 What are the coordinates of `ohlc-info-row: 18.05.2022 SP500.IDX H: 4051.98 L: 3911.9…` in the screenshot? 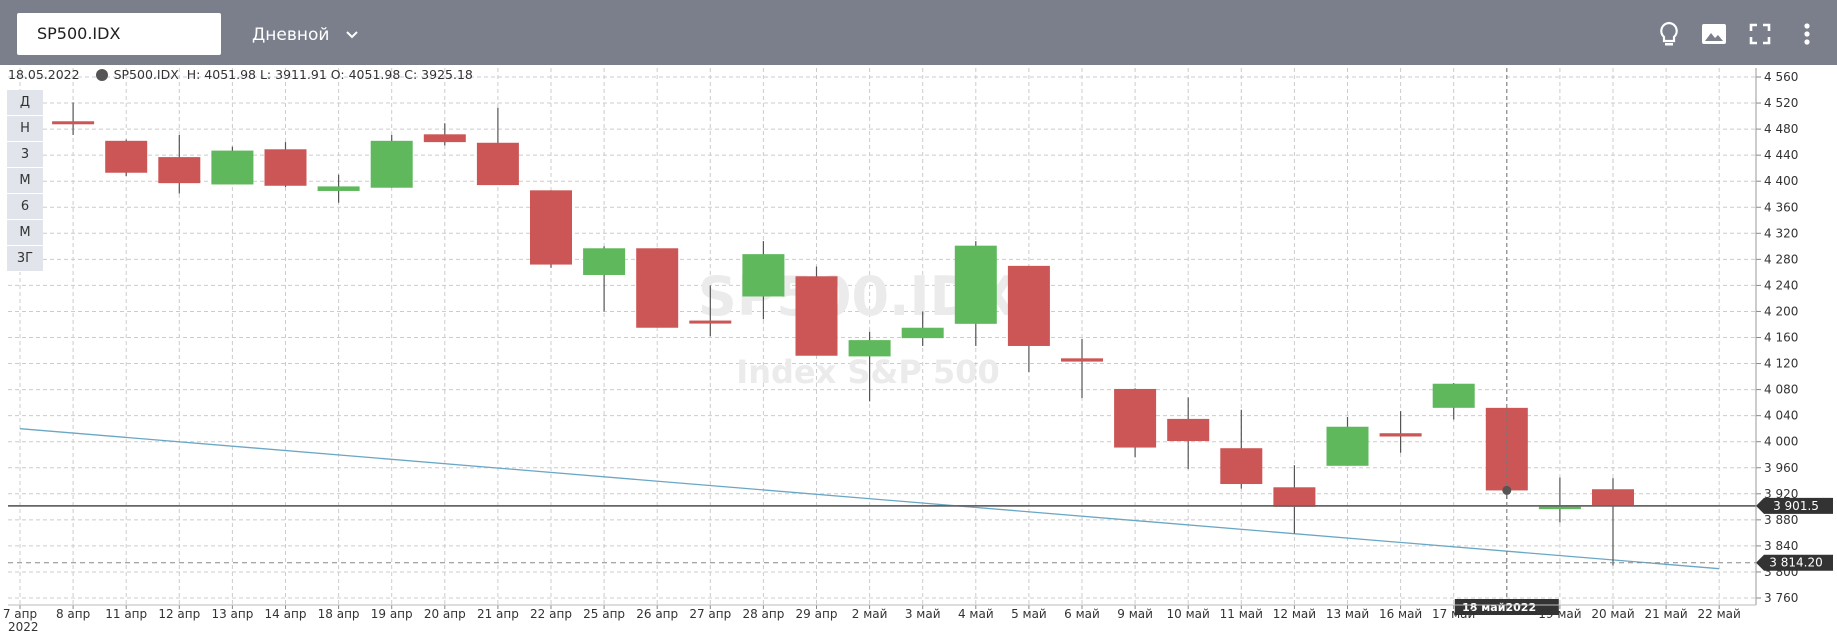 It's located at (240, 74).